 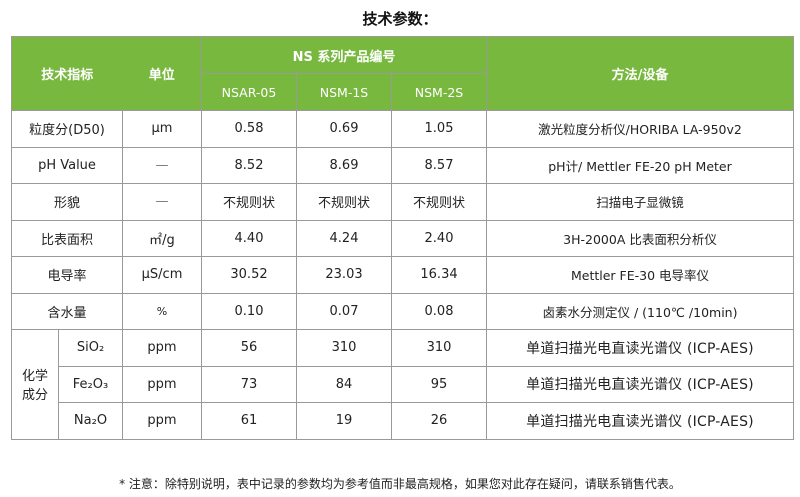 What do you see at coordinates (34, 377) in the screenshot?
I see `chem-group-line: 化学` at bounding box center [34, 377].